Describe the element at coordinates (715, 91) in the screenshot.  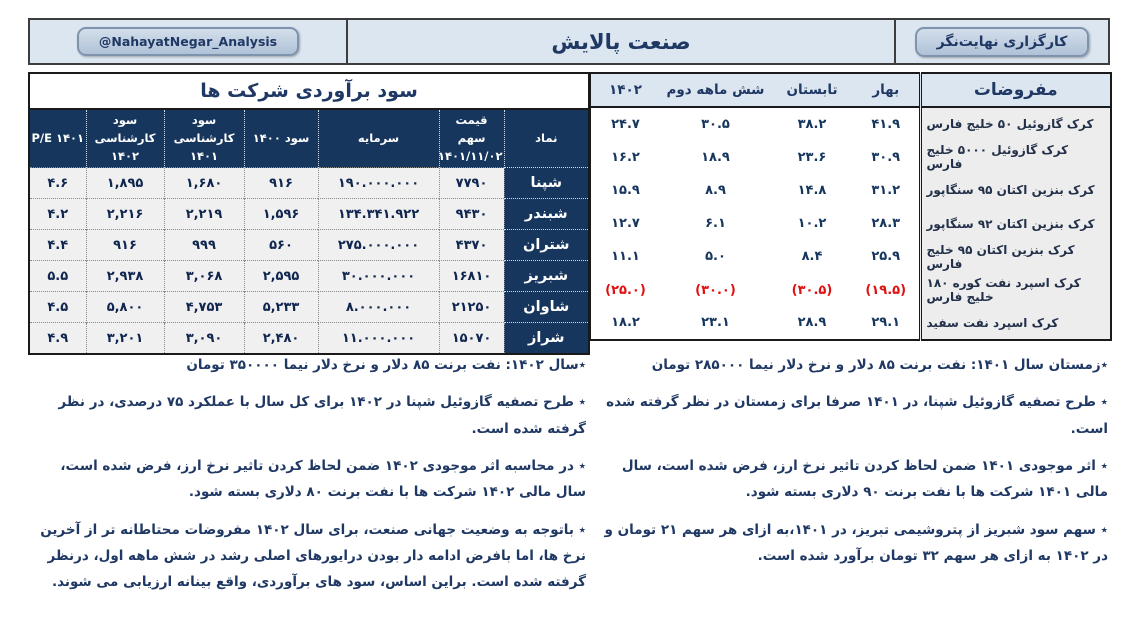
I see `column-header-second-half: شش ماهه دوم` at that location.